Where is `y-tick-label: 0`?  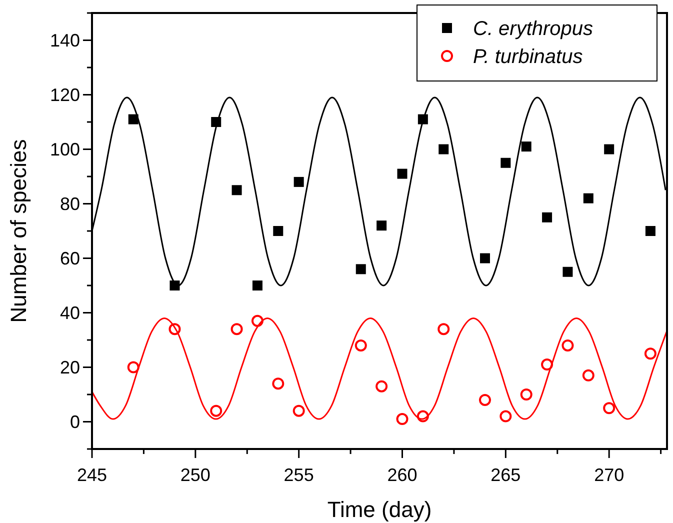
y-tick-label: 0 is located at coordinates (75, 422).